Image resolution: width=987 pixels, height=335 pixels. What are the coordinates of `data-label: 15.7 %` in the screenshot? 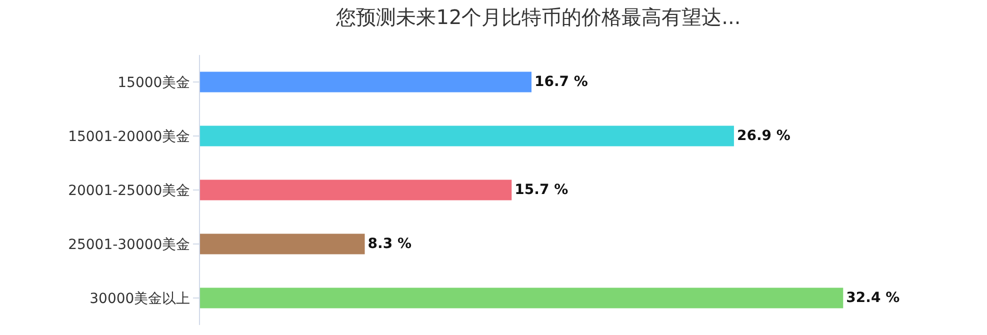 It's located at (541, 190).